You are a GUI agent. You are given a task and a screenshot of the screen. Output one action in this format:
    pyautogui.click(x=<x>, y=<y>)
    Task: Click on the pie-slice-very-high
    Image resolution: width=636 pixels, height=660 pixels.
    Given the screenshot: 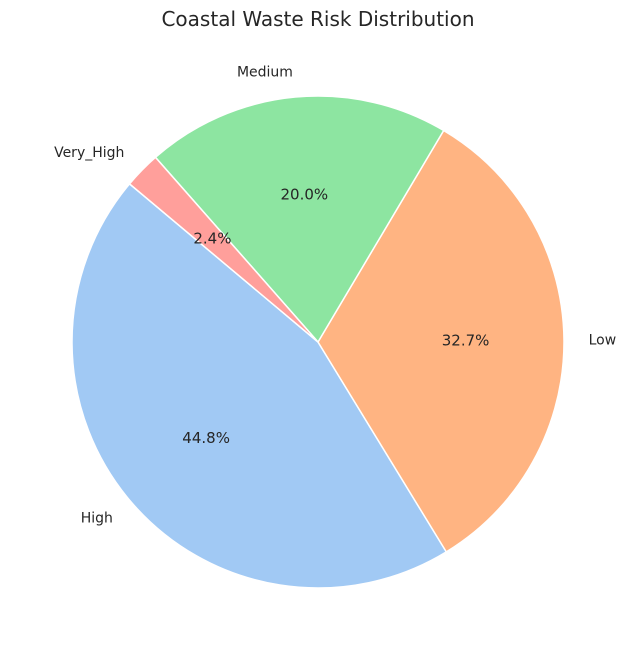 What is the action you would take?
    pyautogui.click(x=223, y=249)
    